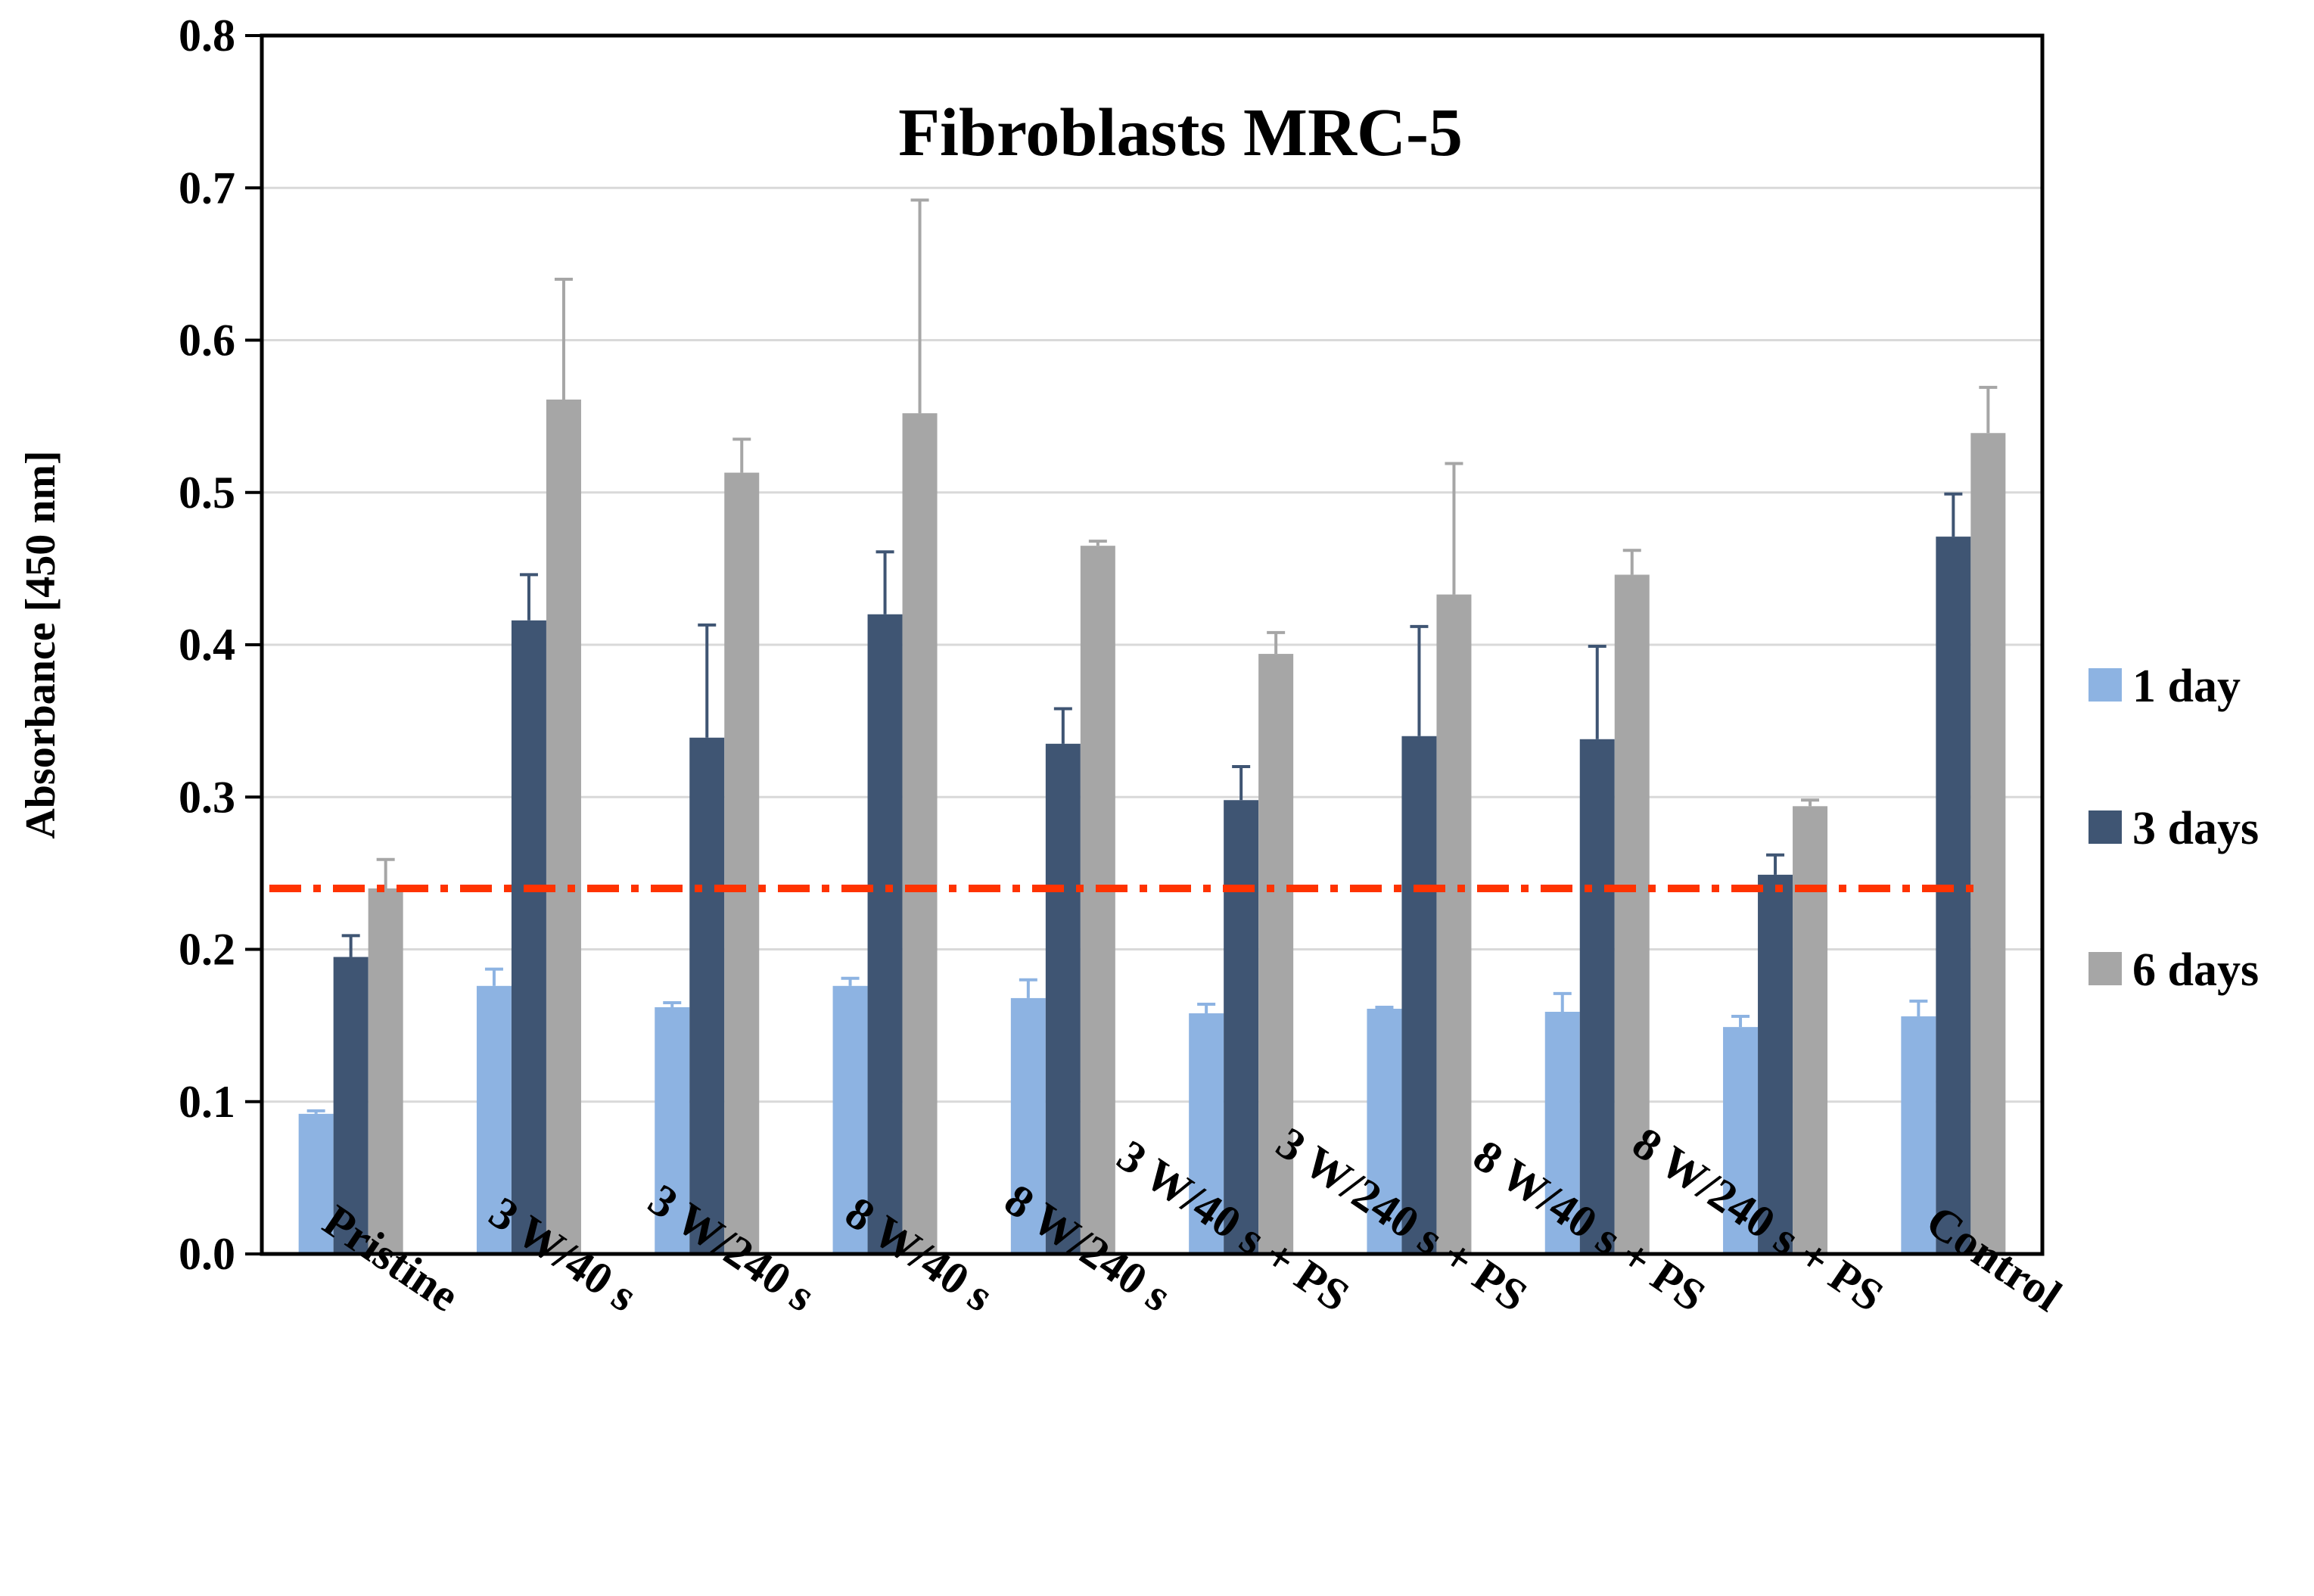  I want to click on legend: 1 day 3 days 6 days, so click(2174, 828).